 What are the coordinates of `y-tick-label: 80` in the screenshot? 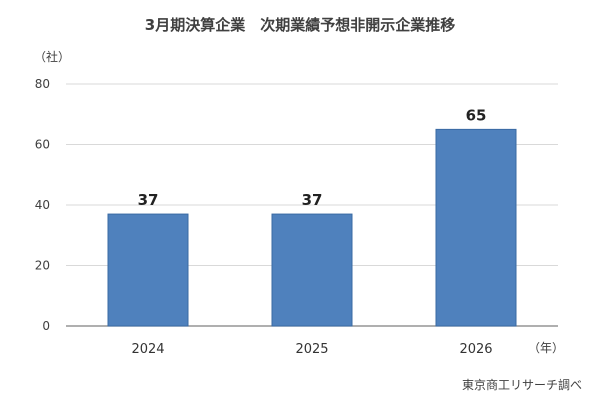 It's located at (42, 84).